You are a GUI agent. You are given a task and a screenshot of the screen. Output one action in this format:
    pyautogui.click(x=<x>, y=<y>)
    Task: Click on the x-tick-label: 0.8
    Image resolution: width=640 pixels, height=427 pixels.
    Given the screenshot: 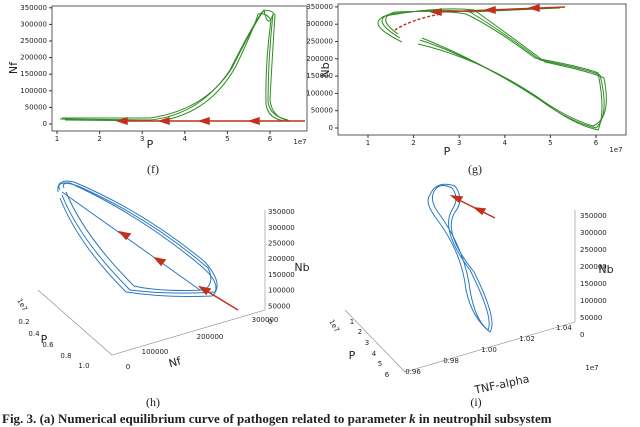 What is the action you would take?
    pyautogui.click(x=65, y=356)
    